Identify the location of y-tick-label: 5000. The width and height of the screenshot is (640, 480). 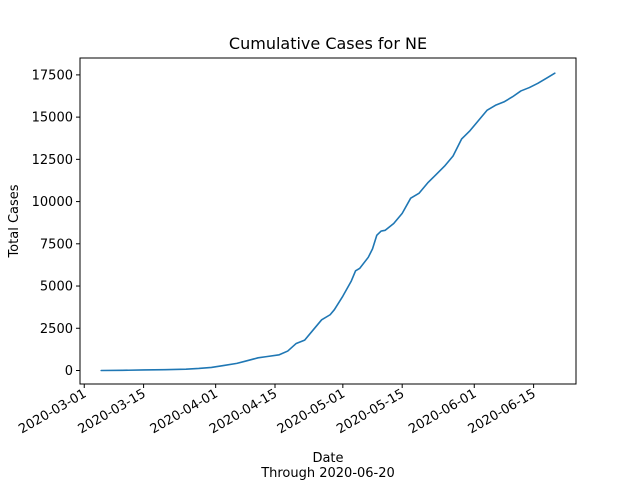
(56, 287).